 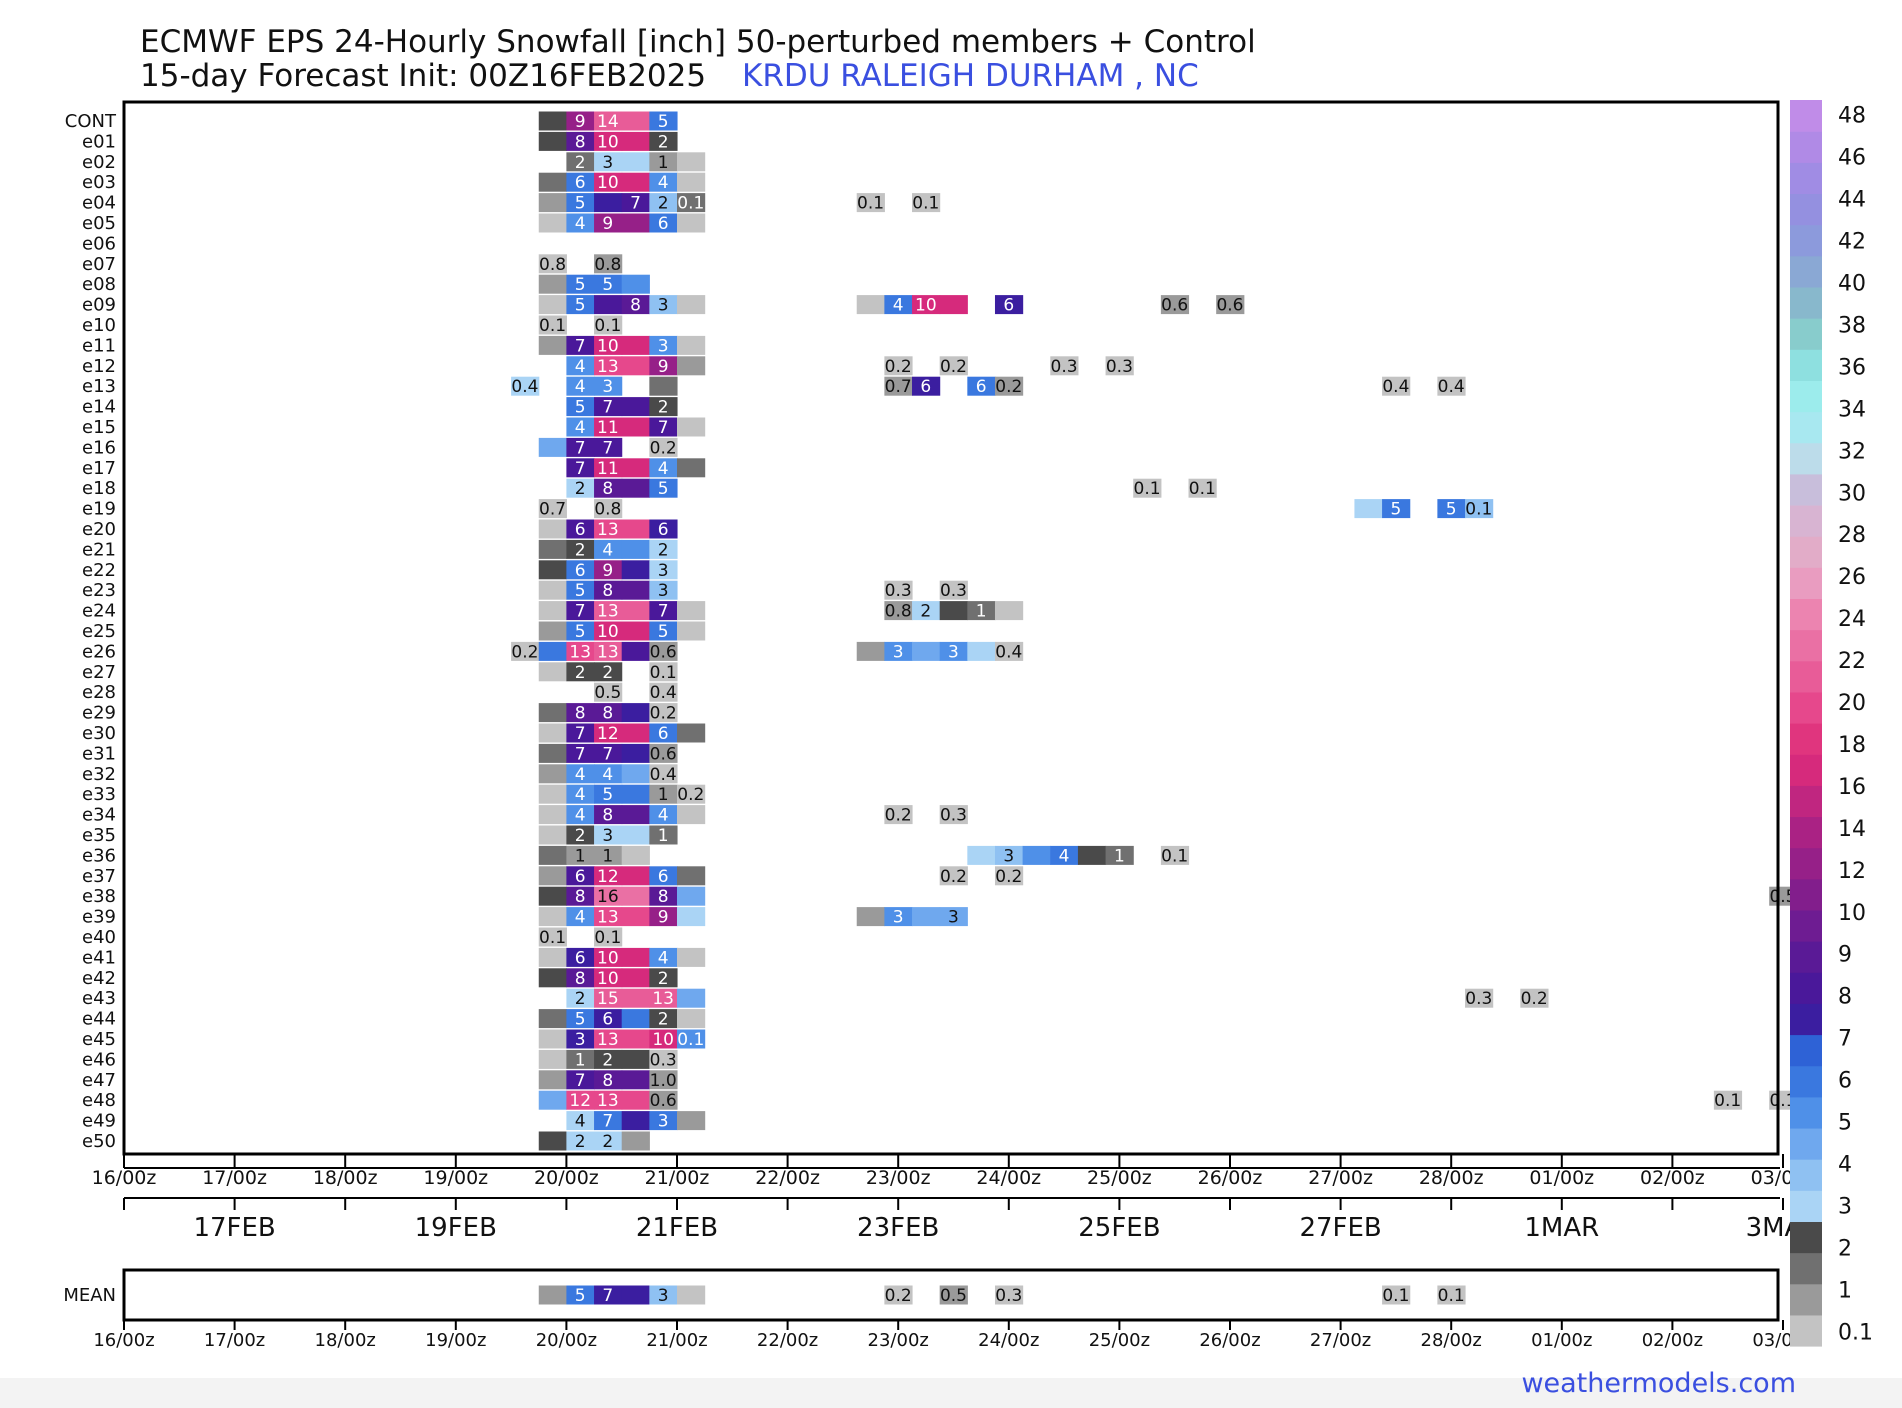 What do you see at coordinates (99, 366) in the screenshot?
I see `member-label: e12` at bounding box center [99, 366].